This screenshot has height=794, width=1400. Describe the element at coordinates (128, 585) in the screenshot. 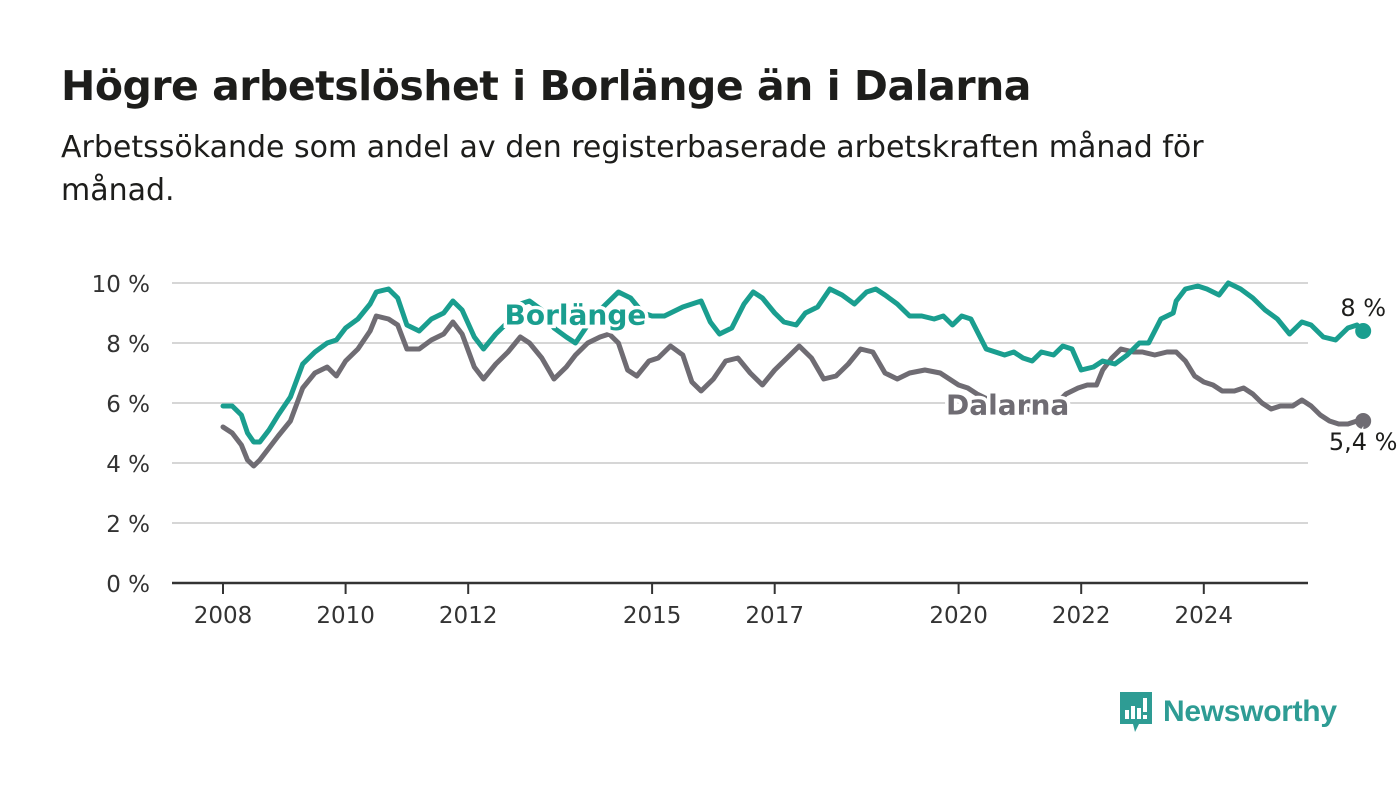

I see `y-tick-label: 0 %` at that location.